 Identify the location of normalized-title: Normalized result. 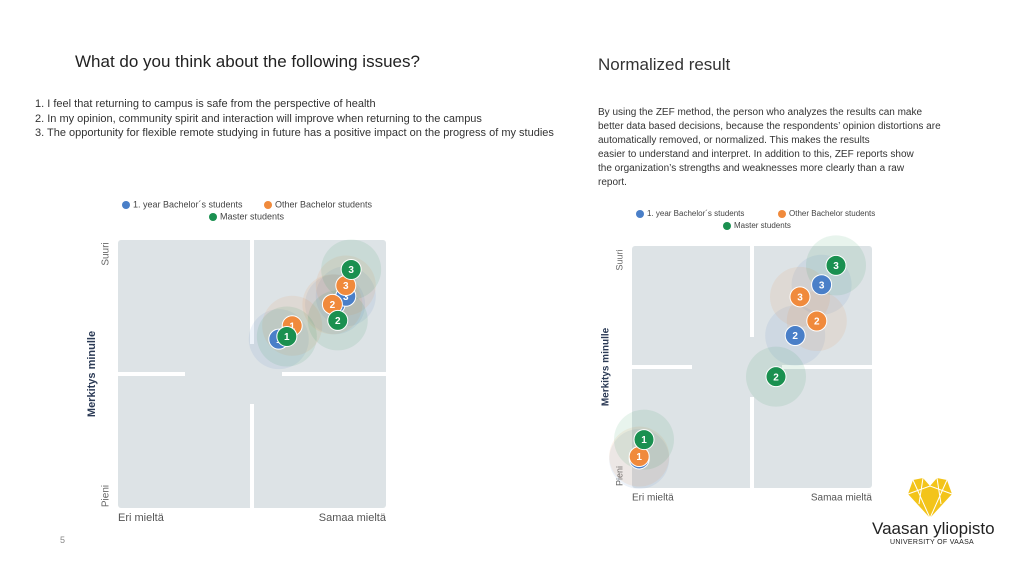
(664, 64).